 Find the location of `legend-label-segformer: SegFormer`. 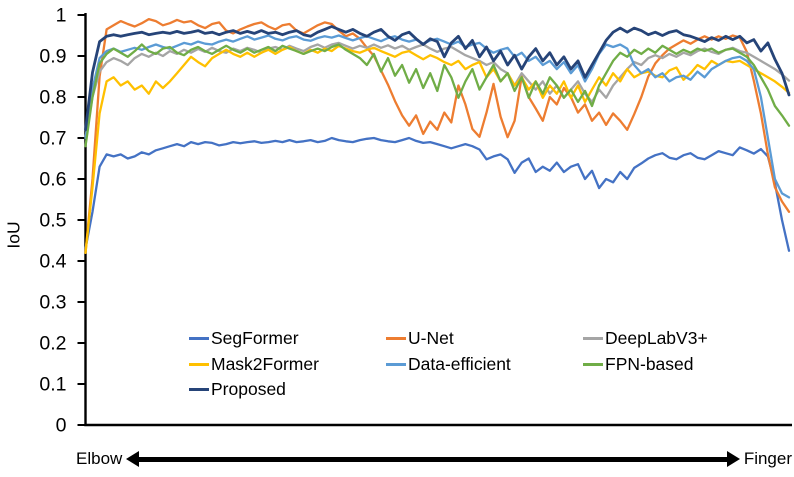

legend-label-segformer: SegFormer is located at coordinates (255, 338).